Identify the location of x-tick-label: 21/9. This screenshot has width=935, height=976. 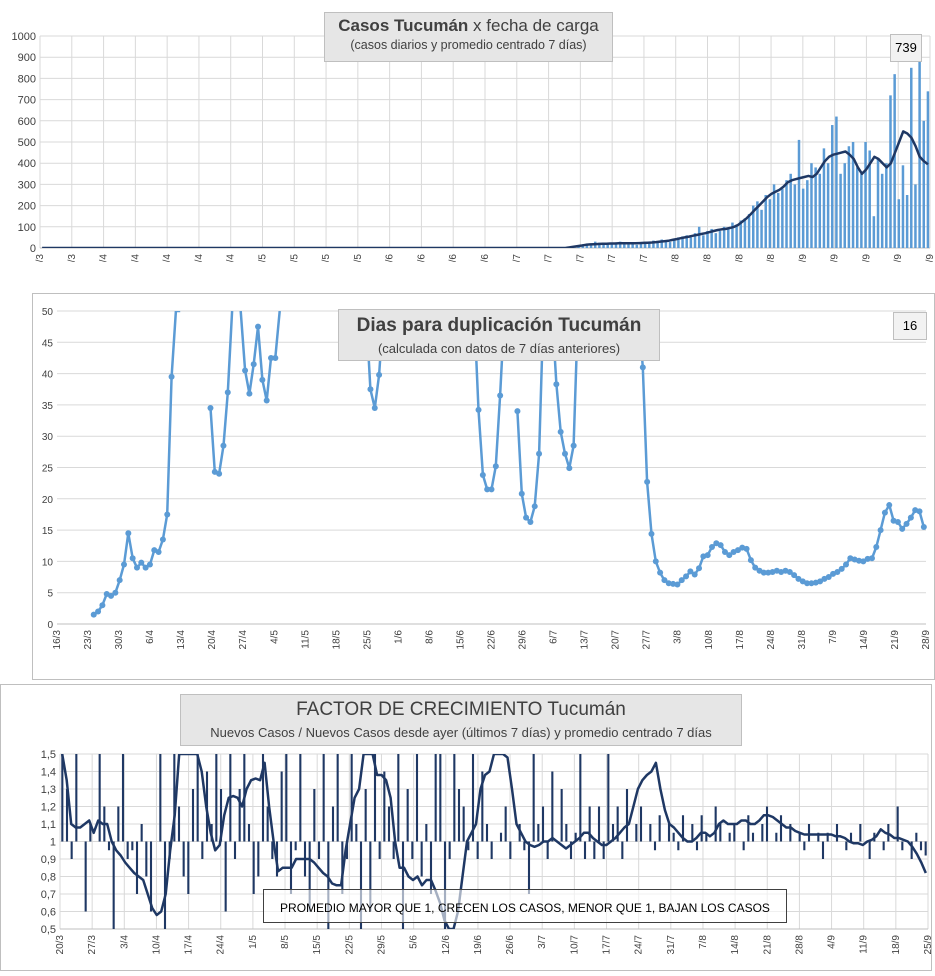
(895, 640).